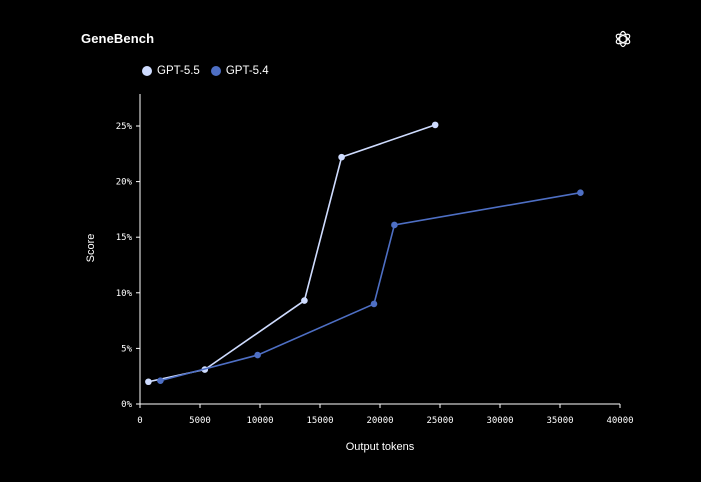  I want to click on legend-label-series-2: GPT-5.4, so click(247, 71).